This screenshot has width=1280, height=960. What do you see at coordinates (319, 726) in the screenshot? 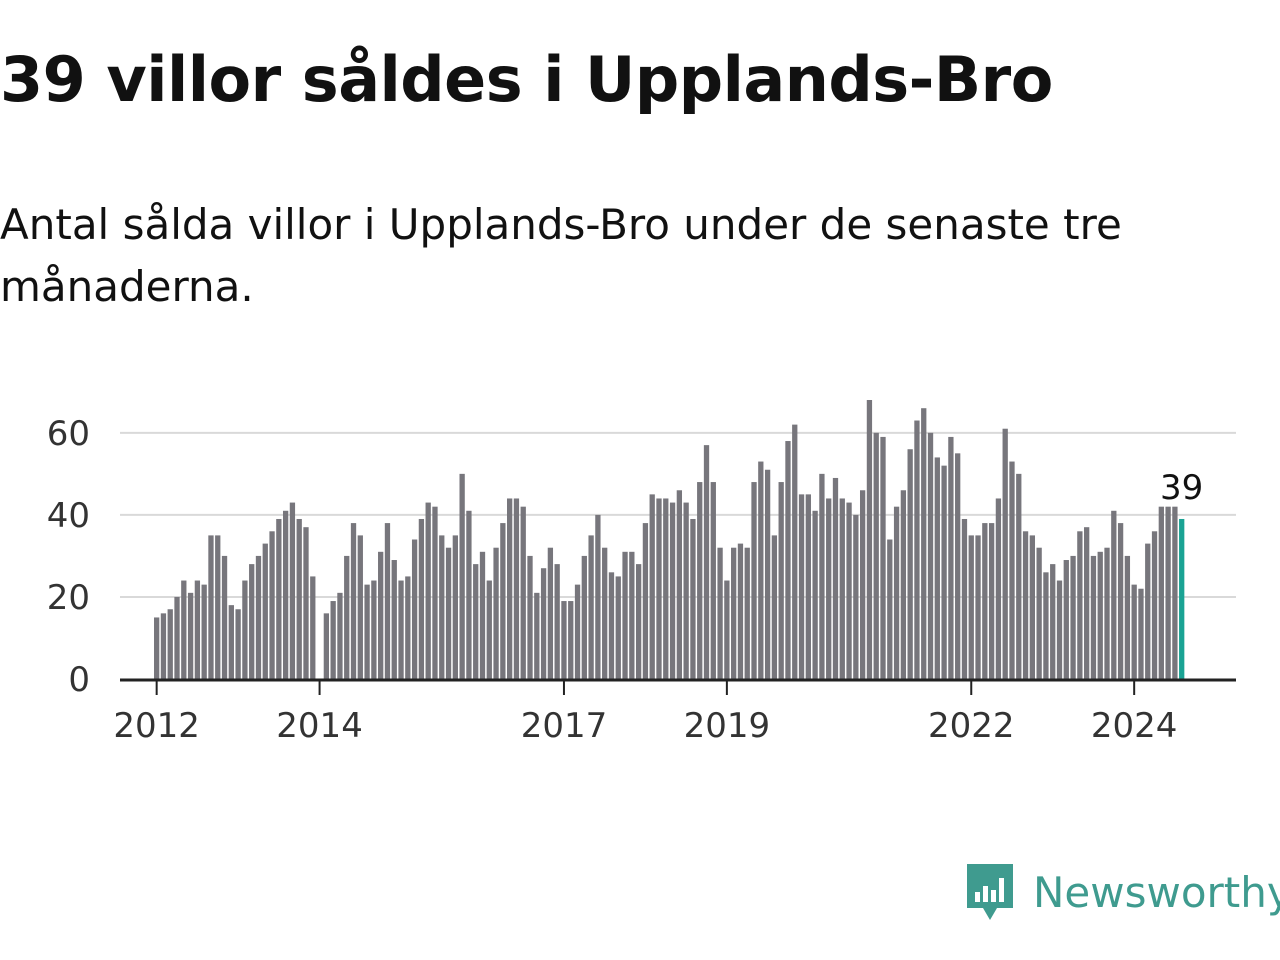
I see `x-tick-label: 2014` at bounding box center [319, 726].